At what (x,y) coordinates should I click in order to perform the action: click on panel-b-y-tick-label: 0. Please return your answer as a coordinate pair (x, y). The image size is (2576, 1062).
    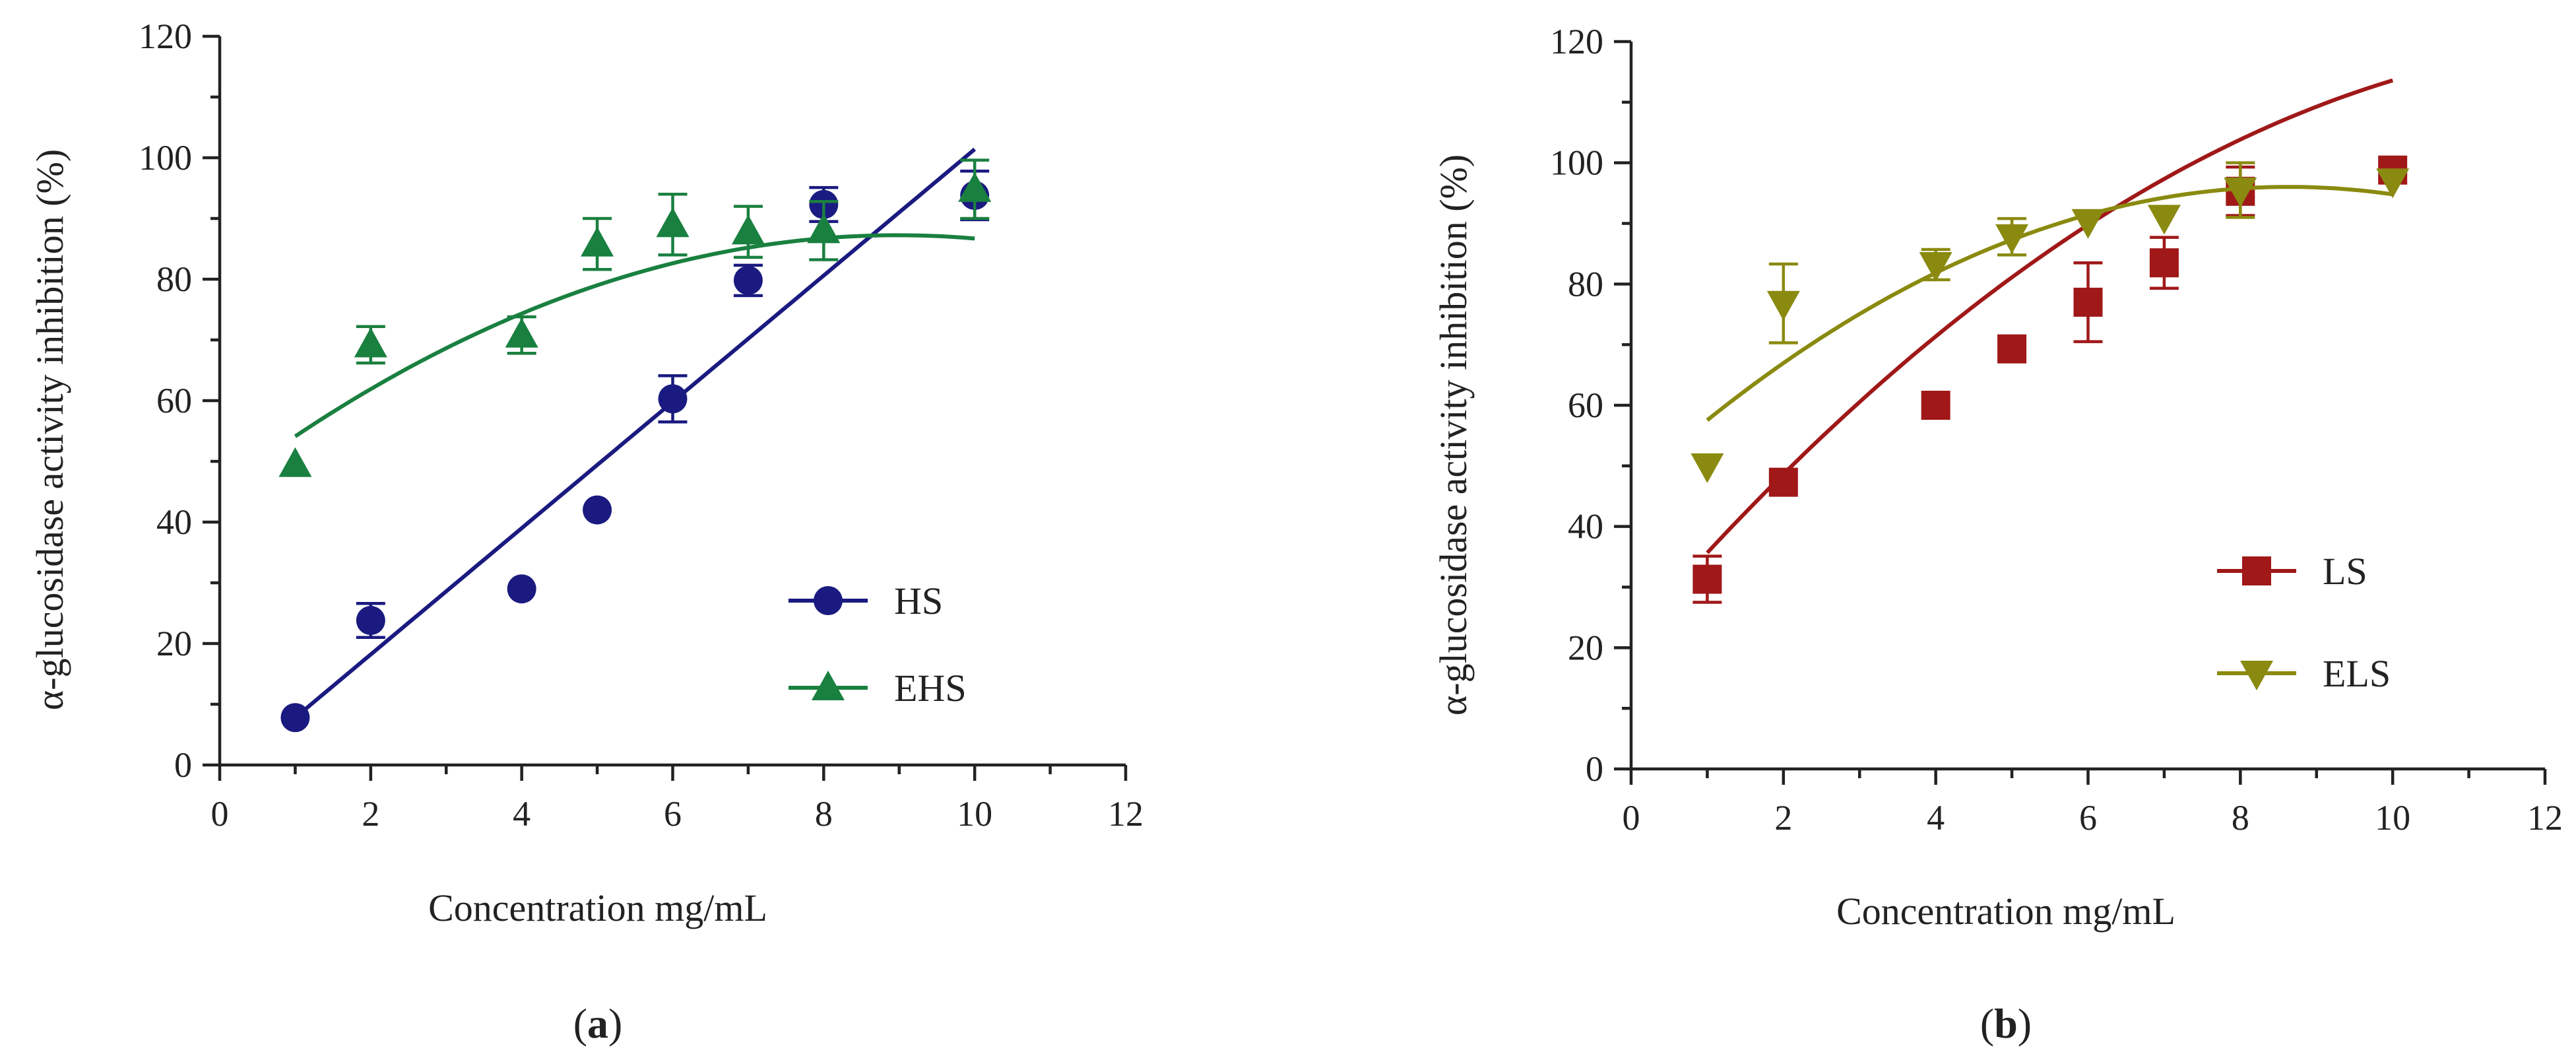
    Looking at the image, I should click on (1594, 769).